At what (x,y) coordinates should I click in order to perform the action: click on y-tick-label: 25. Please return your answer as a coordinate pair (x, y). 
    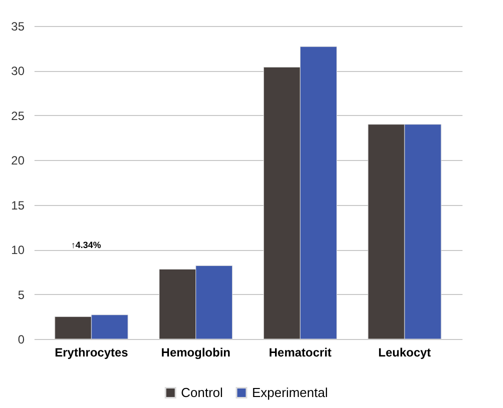
    Looking at the image, I should click on (18, 115).